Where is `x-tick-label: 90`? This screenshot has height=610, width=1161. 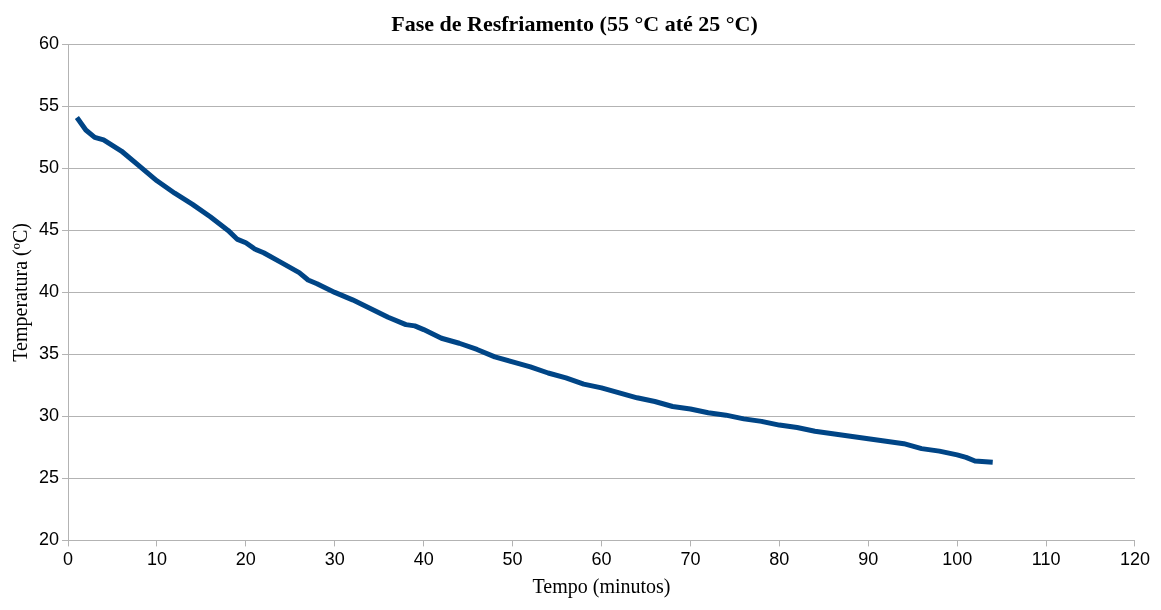 x-tick-label: 90 is located at coordinates (868, 559).